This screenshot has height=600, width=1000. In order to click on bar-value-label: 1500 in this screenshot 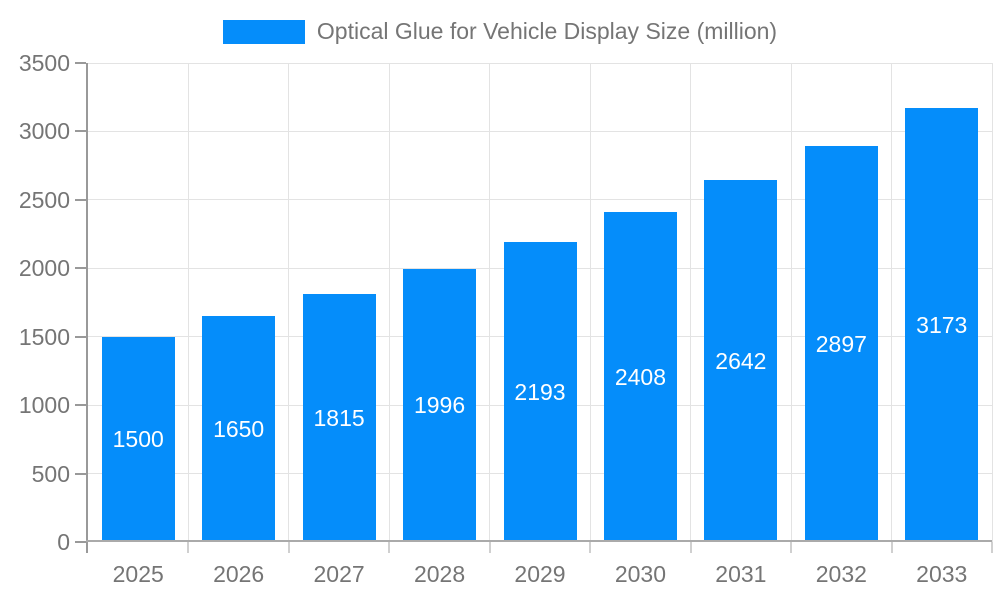, I will do `click(138, 439)`.